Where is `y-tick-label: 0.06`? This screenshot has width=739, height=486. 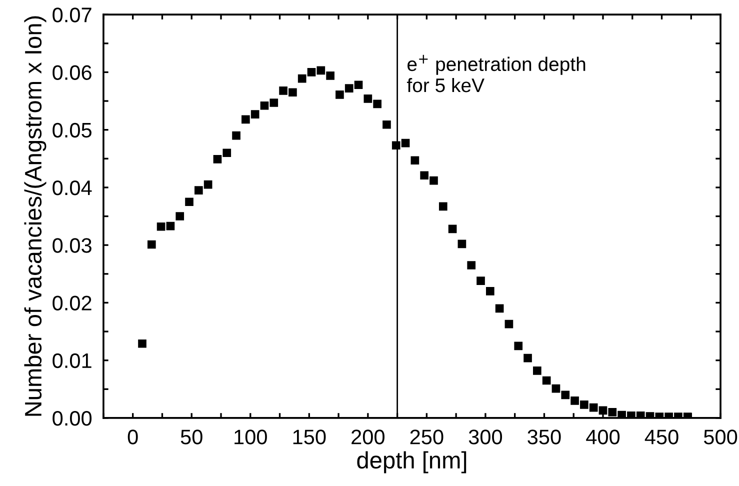
y-tick-label: 0.06 is located at coordinates (72, 72).